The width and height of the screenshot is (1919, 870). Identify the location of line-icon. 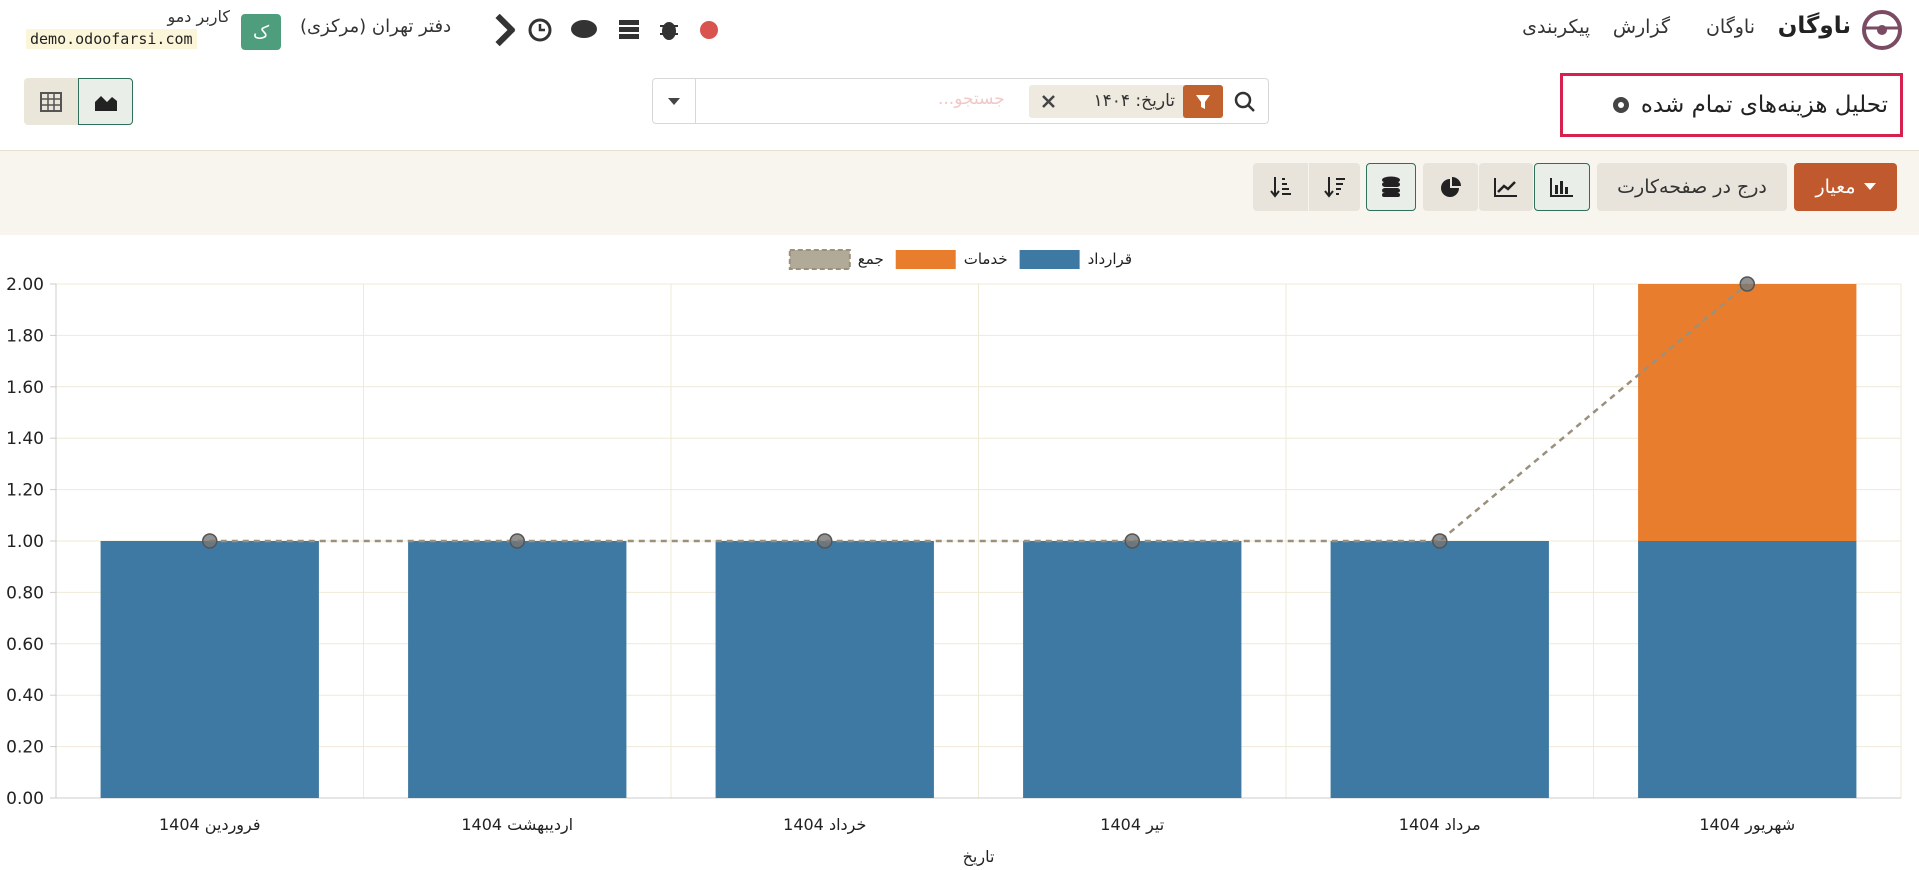
(1505, 187).